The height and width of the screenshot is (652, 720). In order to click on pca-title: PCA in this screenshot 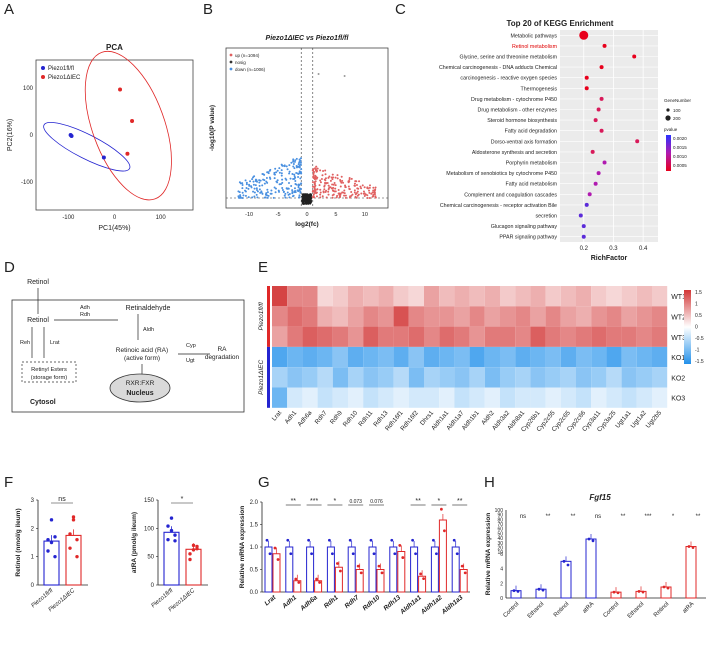, I will do `click(114, 47)`.